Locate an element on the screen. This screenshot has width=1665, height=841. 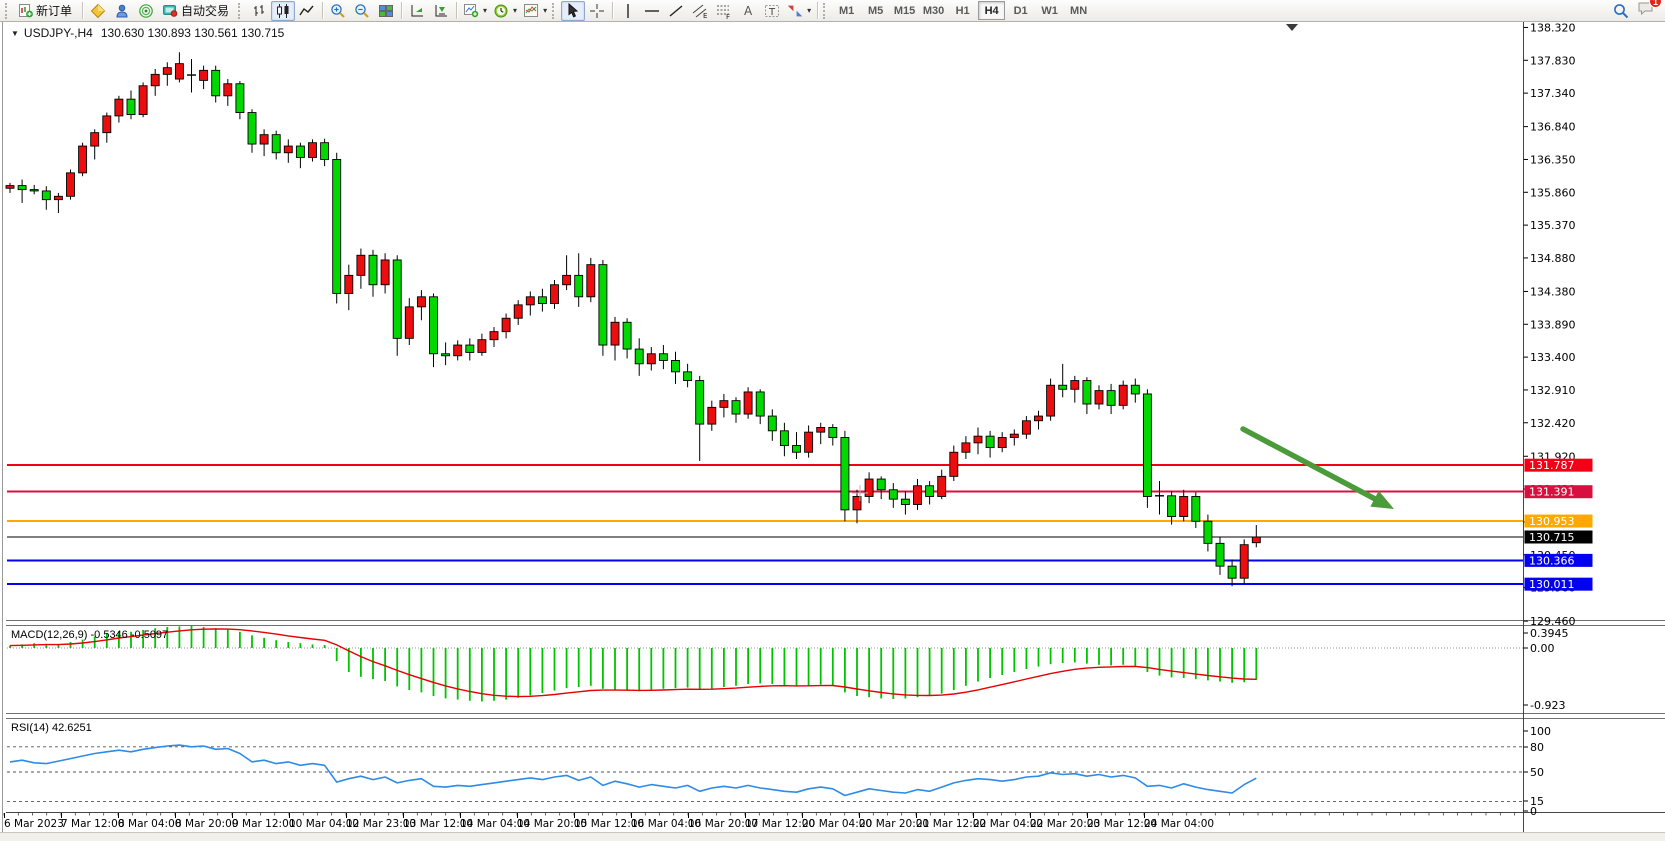
new-chart-button: ▾ is located at coordinates (475, 11).